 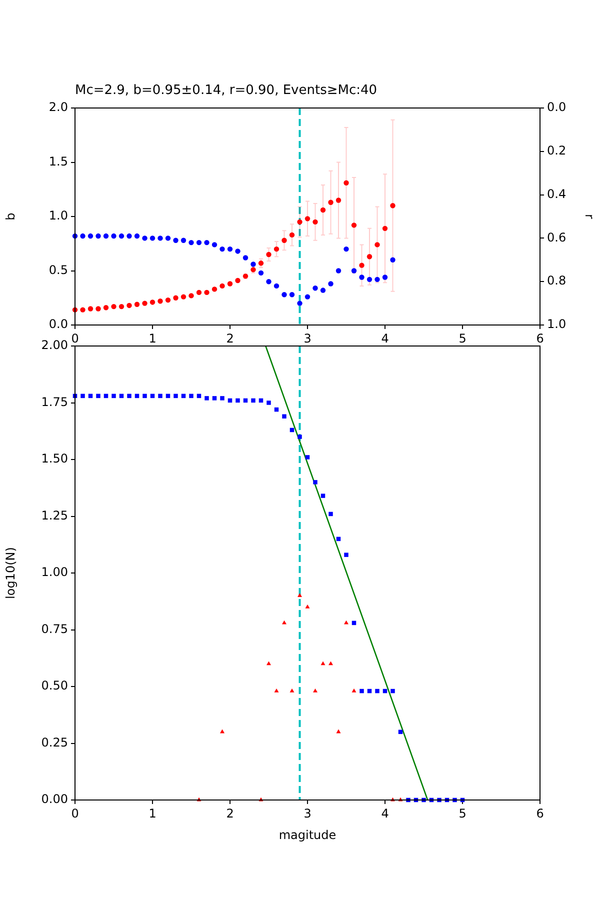 I want to click on y2-tick-label: 0.4, so click(x=556, y=193).